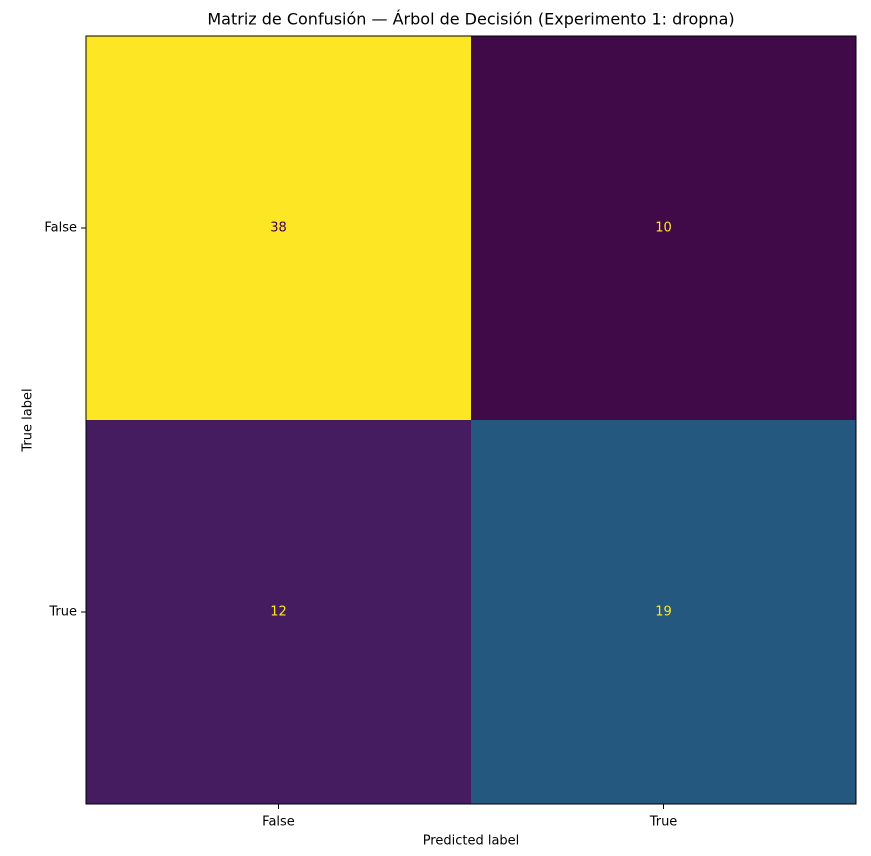 This screenshot has width=871, height=856. I want to click on y-tick-label: True, so click(62, 612).